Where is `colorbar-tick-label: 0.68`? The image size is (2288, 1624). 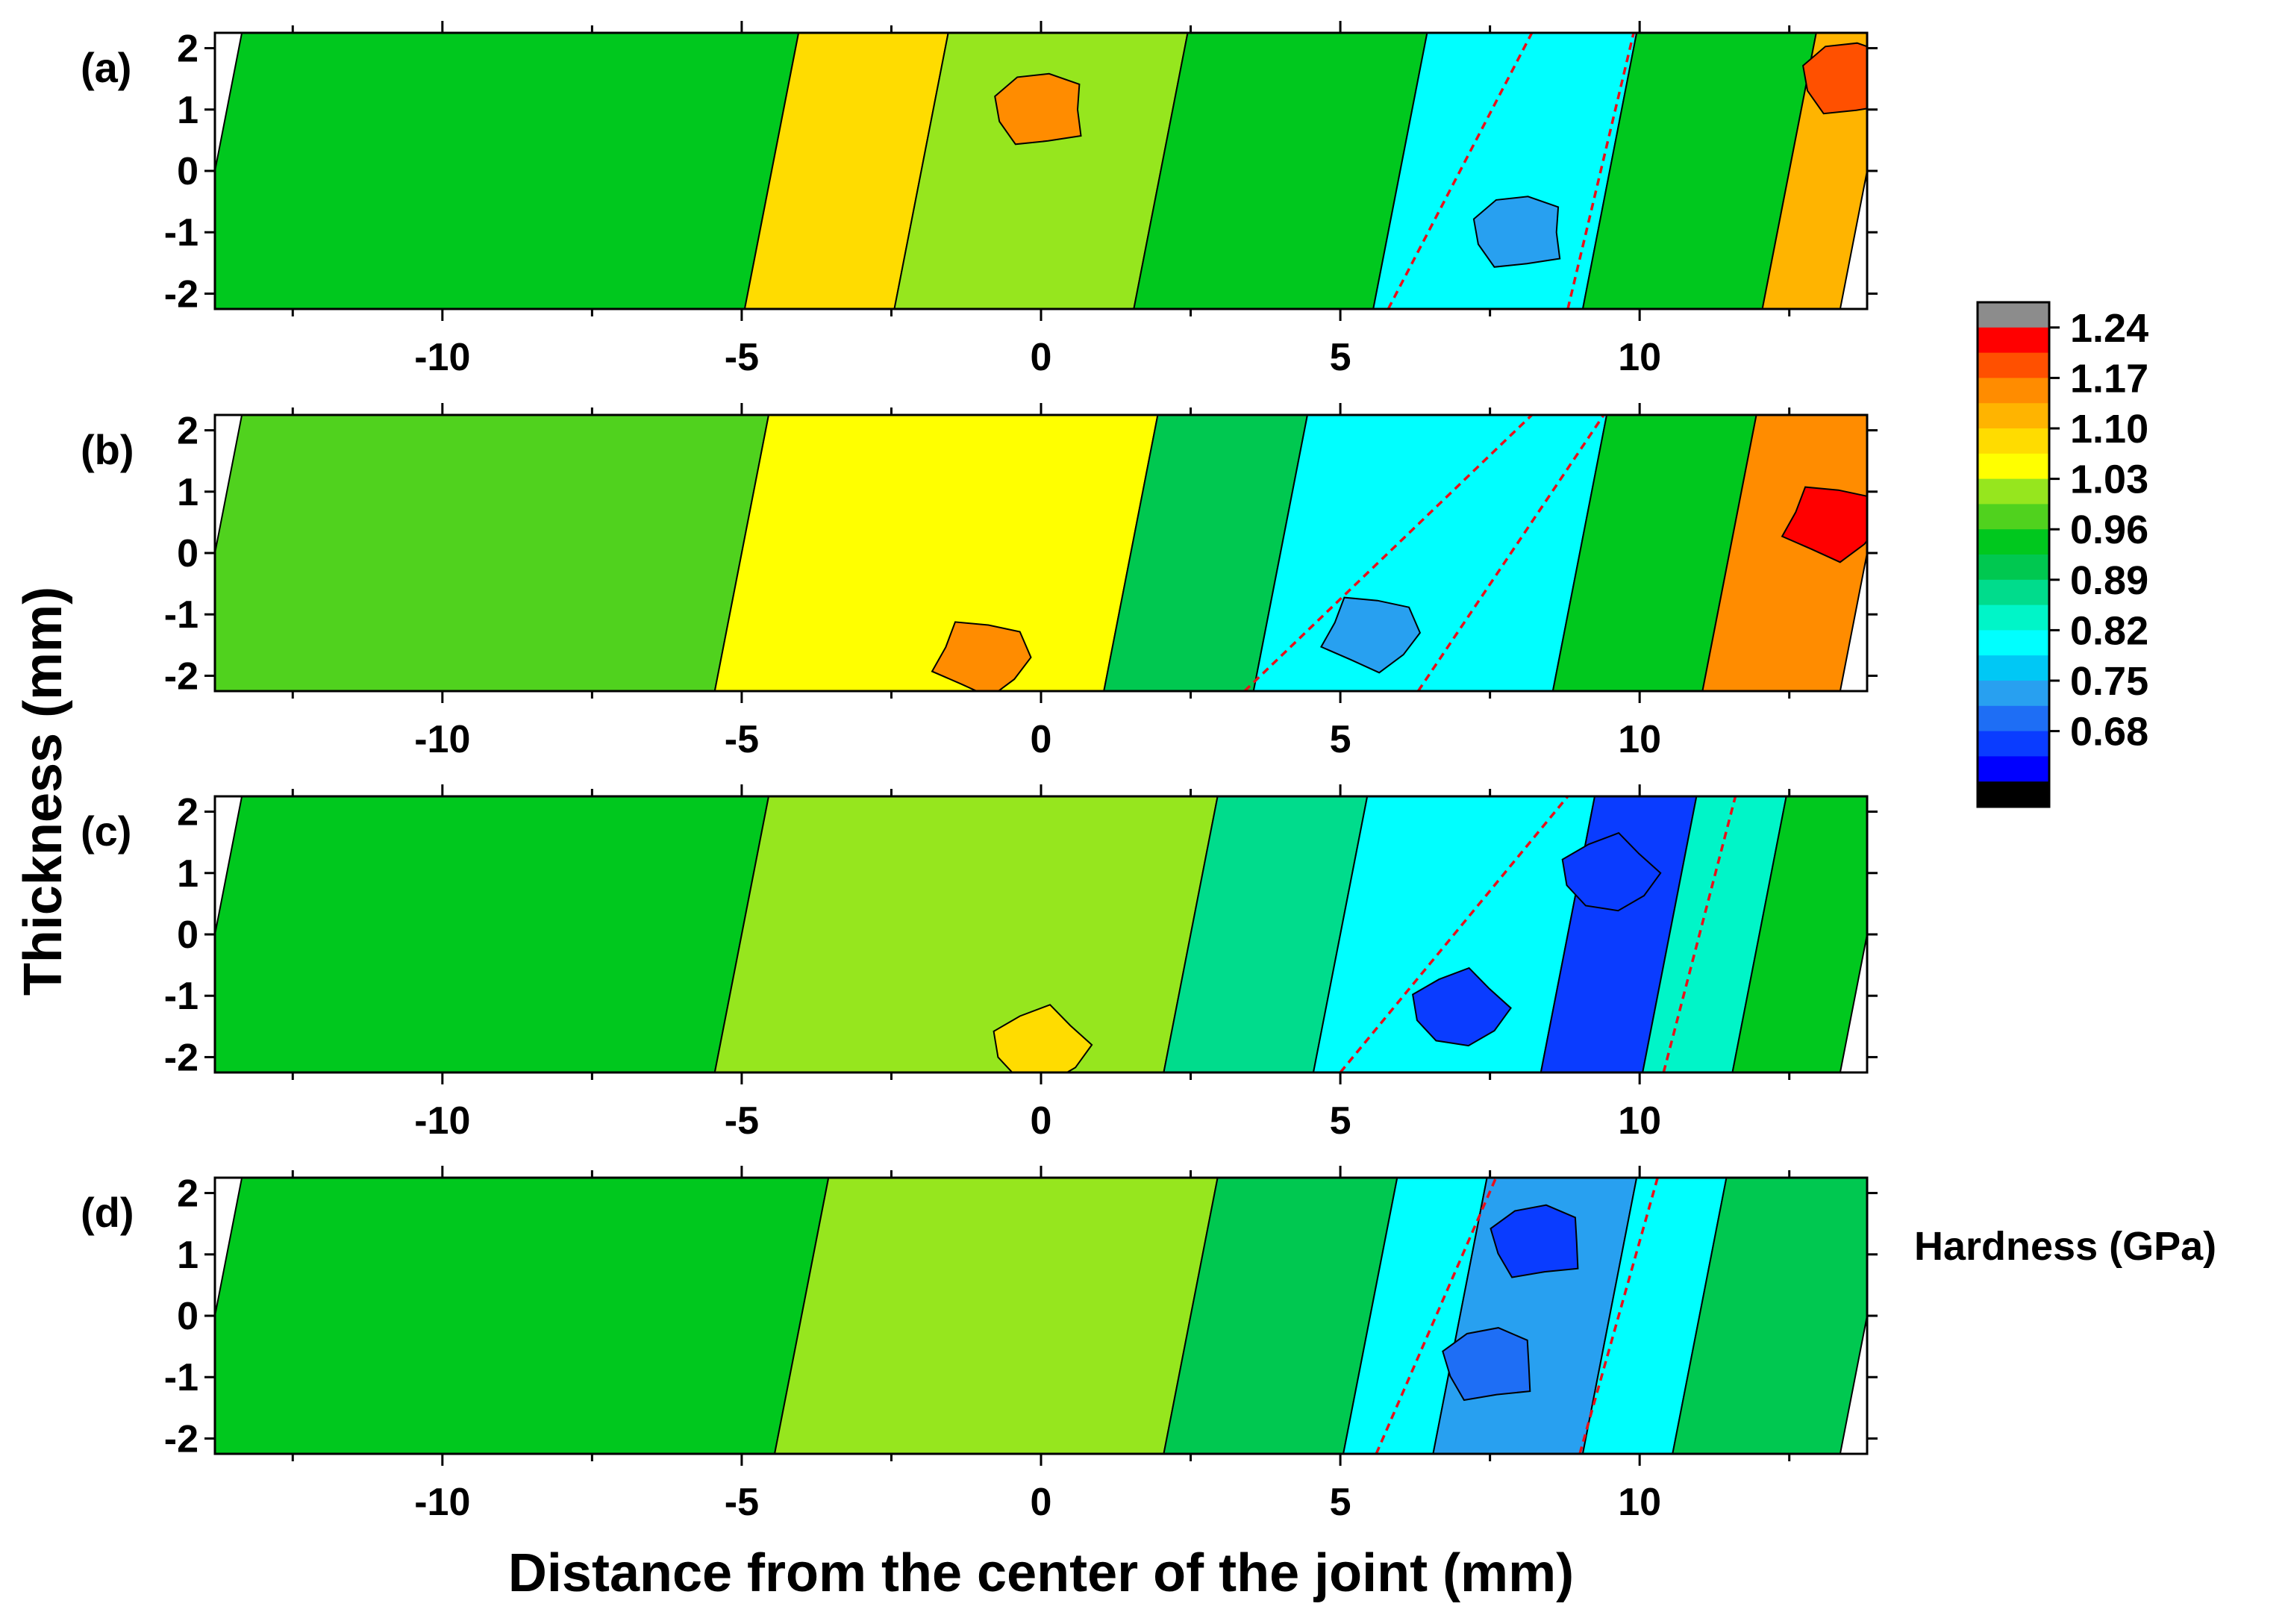 colorbar-tick-label: 0.68 is located at coordinates (2109, 732).